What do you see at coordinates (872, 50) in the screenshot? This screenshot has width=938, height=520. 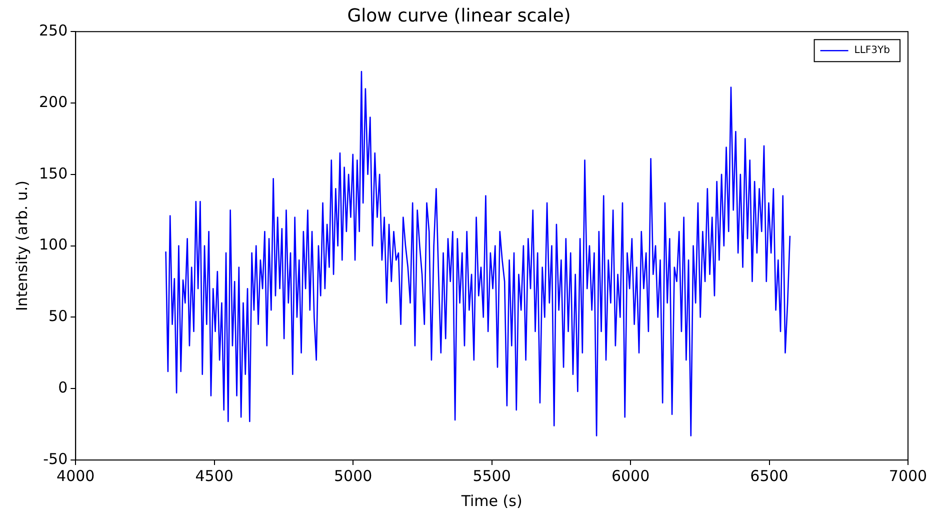 I see `legend-label: LLF3Yb` at bounding box center [872, 50].